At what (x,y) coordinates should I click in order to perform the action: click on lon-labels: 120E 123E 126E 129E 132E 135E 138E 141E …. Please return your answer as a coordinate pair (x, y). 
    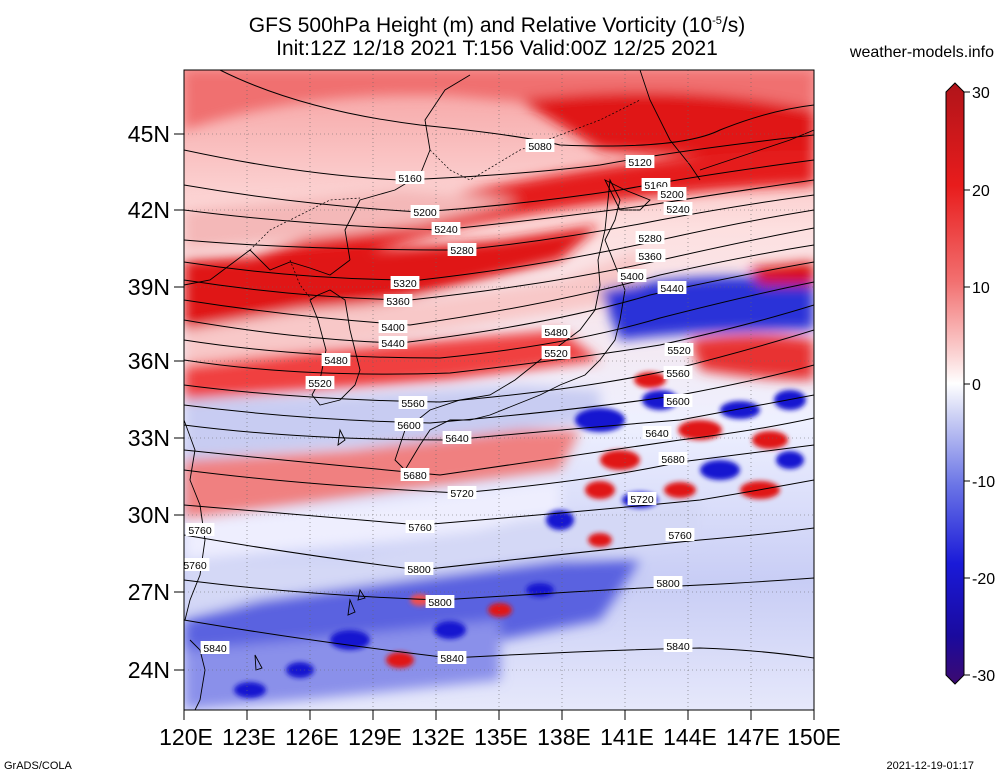
    Looking at the image, I should click on (500, 737).